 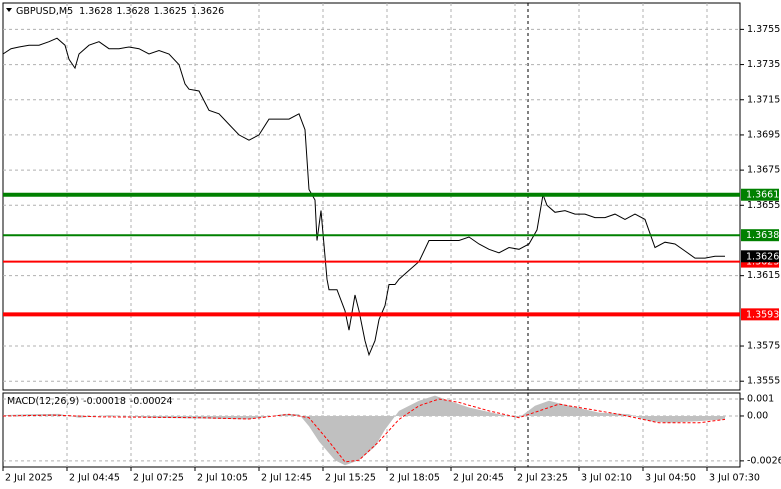 I want to click on y-tick-label: 1.3655, so click(x=763, y=205).